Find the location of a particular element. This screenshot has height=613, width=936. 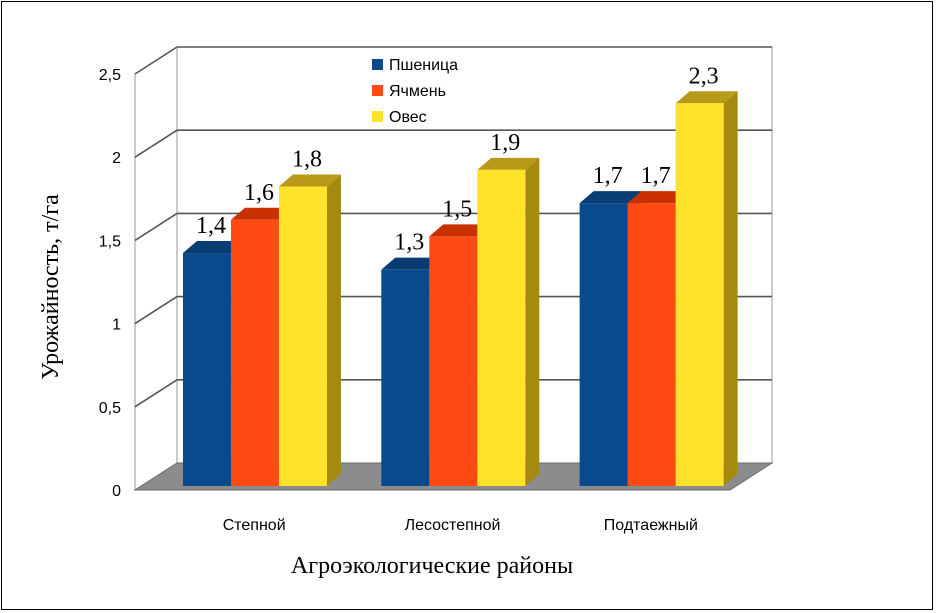

data-label: 1,6 is located at coordinates (259, 193).